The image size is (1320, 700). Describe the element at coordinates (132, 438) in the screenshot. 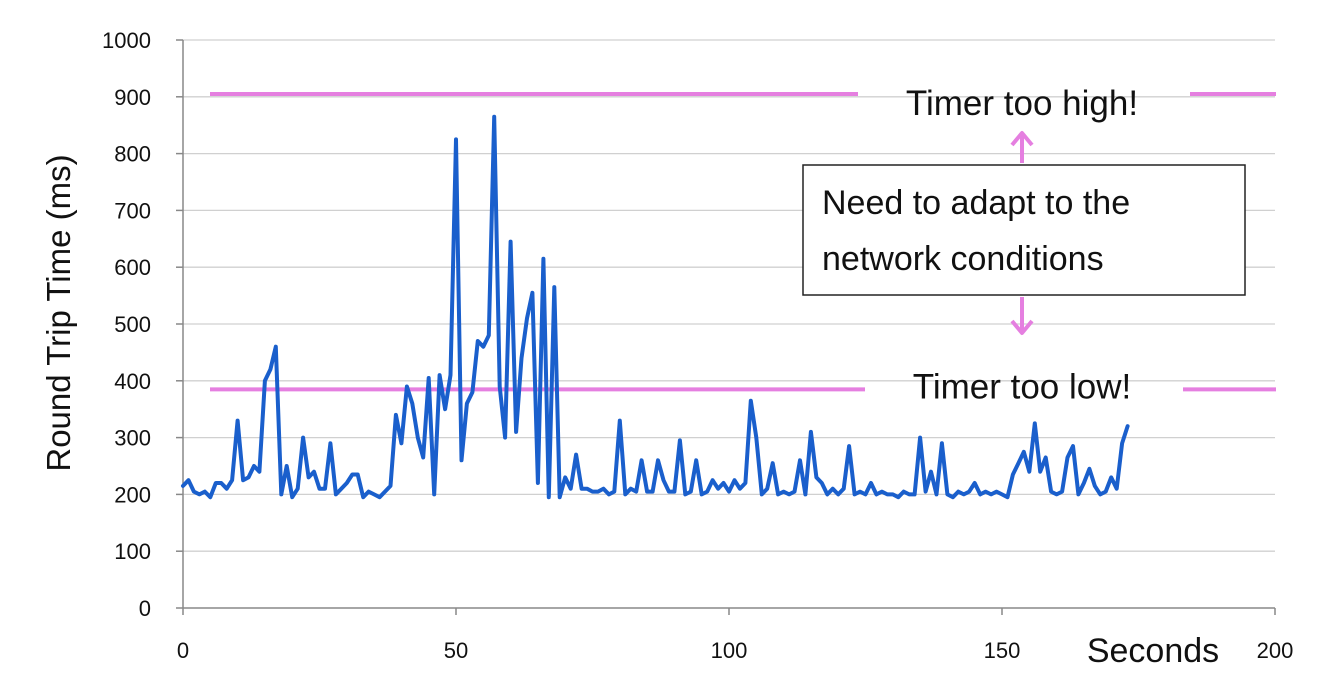

I see `y-tick-label-300: 300` at that location.